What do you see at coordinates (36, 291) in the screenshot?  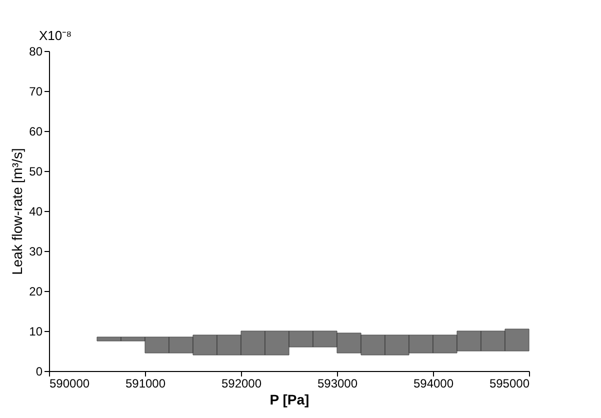 I see `y-tick-label: 20` at bounding box center [36, 291].